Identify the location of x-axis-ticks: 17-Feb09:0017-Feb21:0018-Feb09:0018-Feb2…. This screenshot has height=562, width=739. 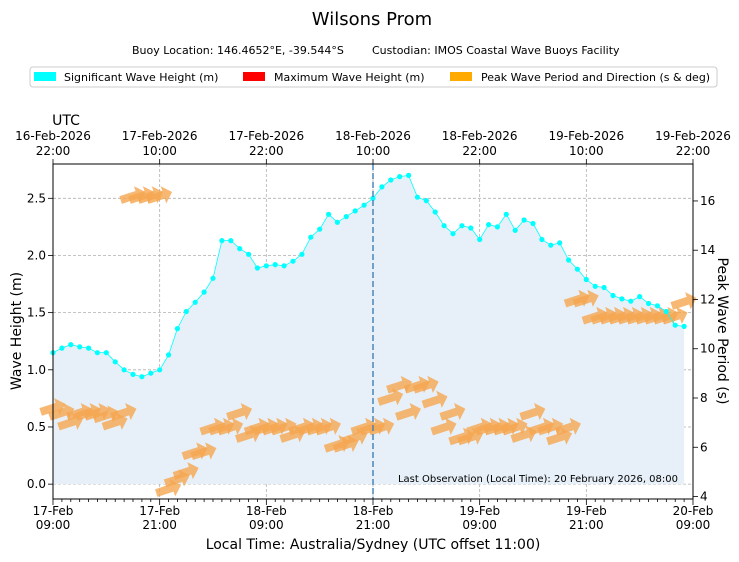
(373, 515).